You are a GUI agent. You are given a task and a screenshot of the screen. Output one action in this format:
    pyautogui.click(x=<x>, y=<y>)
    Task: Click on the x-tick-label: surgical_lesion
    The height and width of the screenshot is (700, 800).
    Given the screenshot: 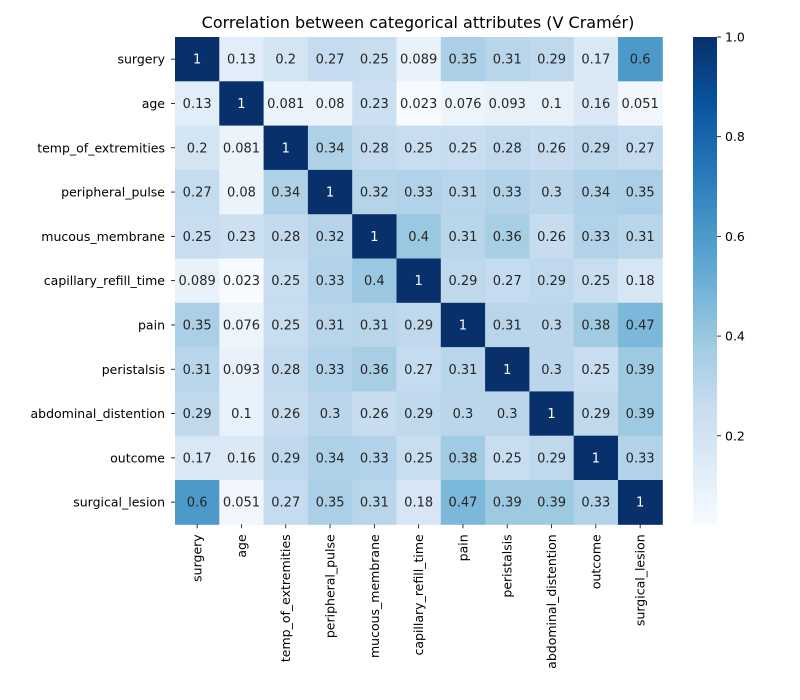 What is the action you would take?
    pyautogui.click(x=640, y=580)
    